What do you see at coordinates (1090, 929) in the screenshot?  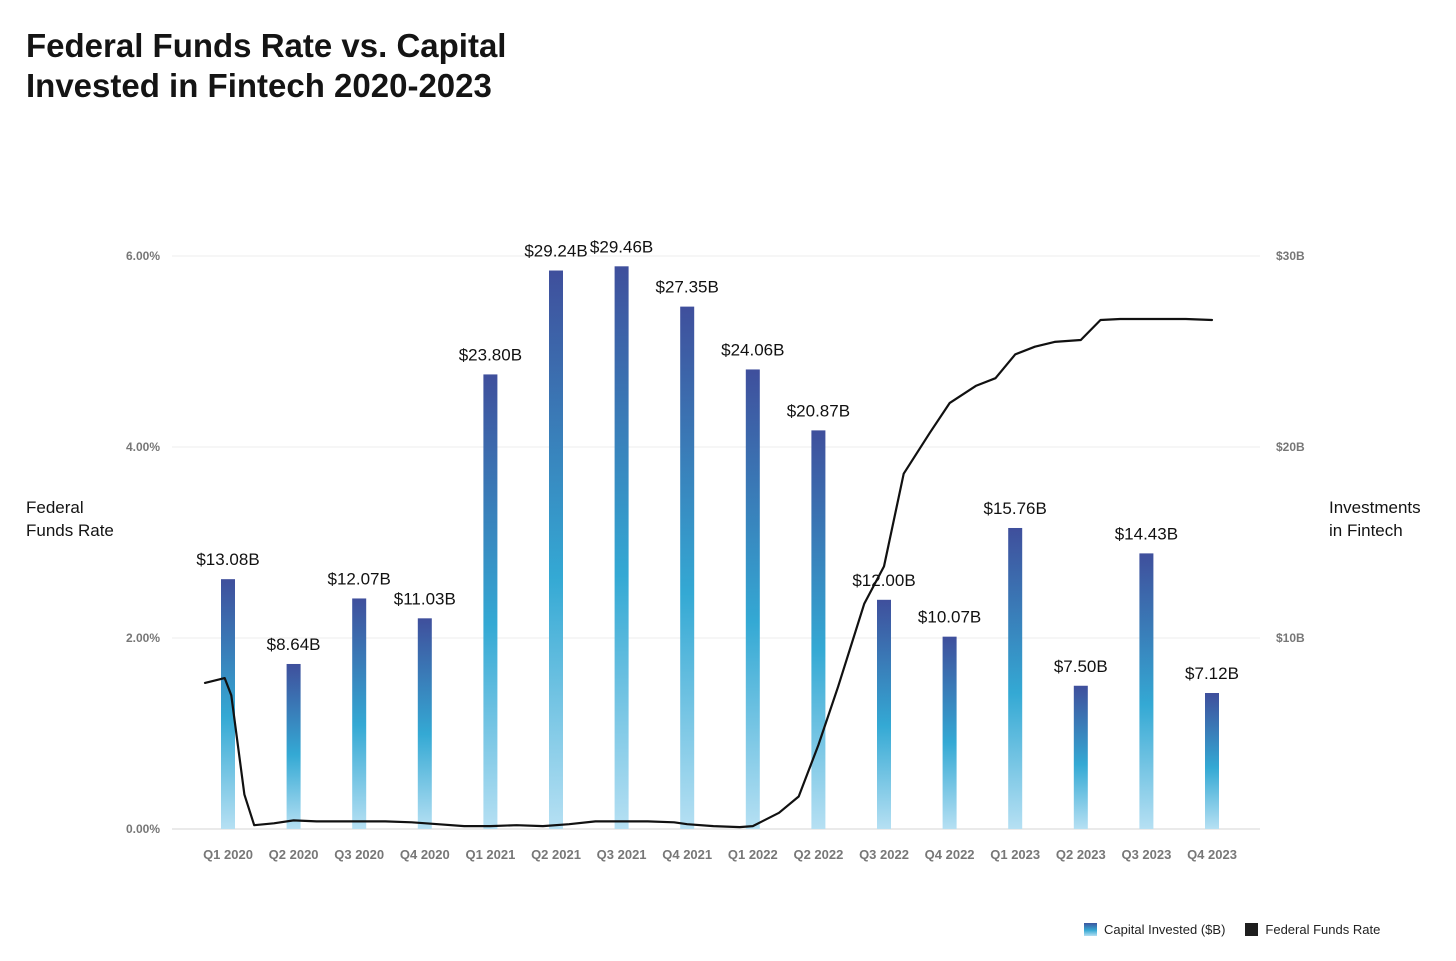 I see `legend-swatch-capital` at bounding box center [1090, 929].